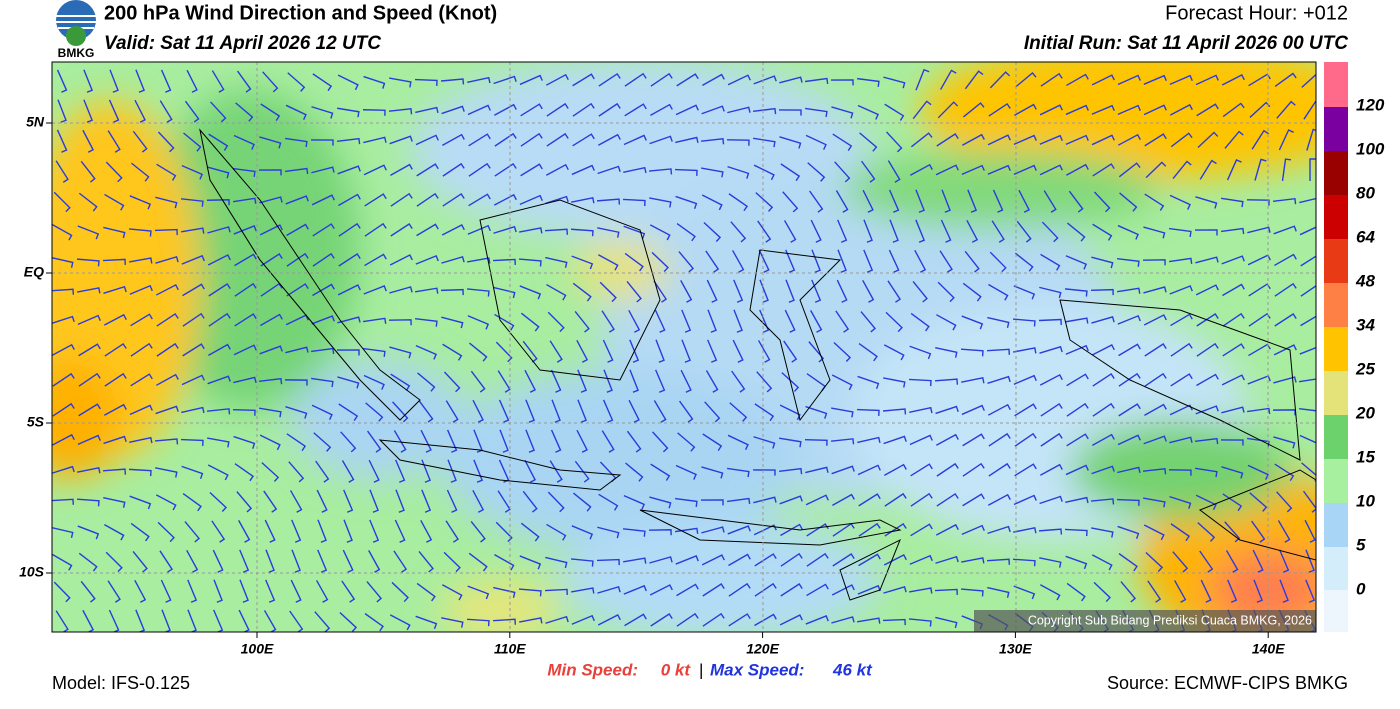 The height and width of the screenshot is (709, 1400). I want to click on colorbar-label: 5, so click(1361, 544).